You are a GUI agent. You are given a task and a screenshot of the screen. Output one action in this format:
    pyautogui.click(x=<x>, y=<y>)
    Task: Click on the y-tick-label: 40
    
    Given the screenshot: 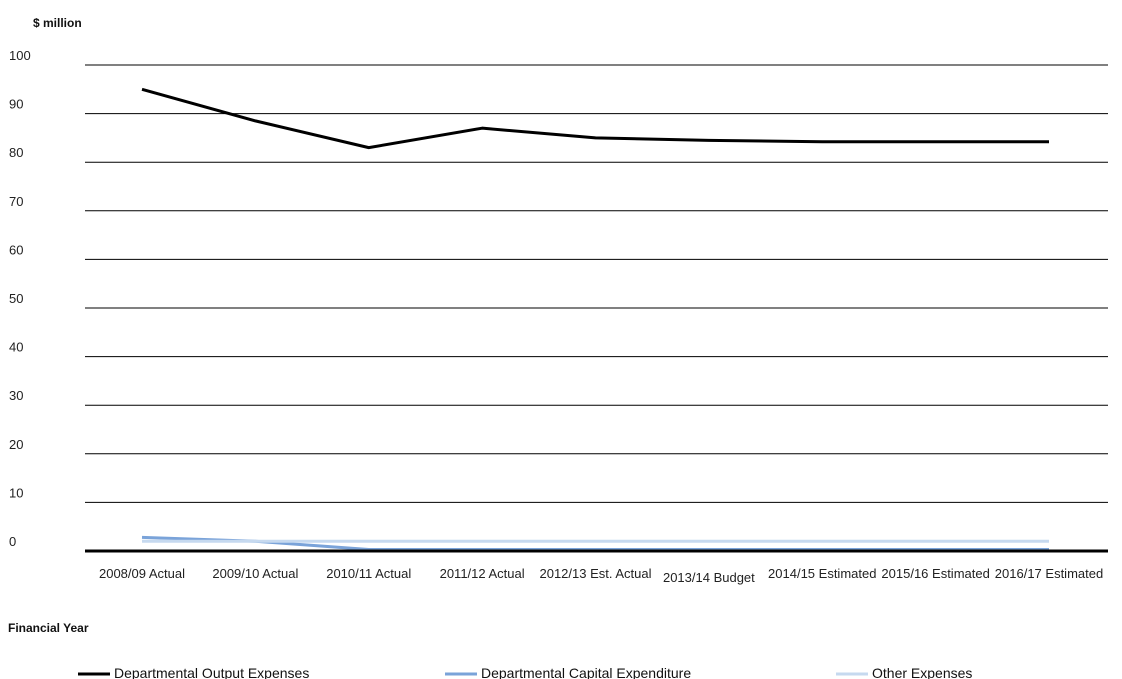 What is the action you would take?
    pyautogui.click(x=16, y=347)
    